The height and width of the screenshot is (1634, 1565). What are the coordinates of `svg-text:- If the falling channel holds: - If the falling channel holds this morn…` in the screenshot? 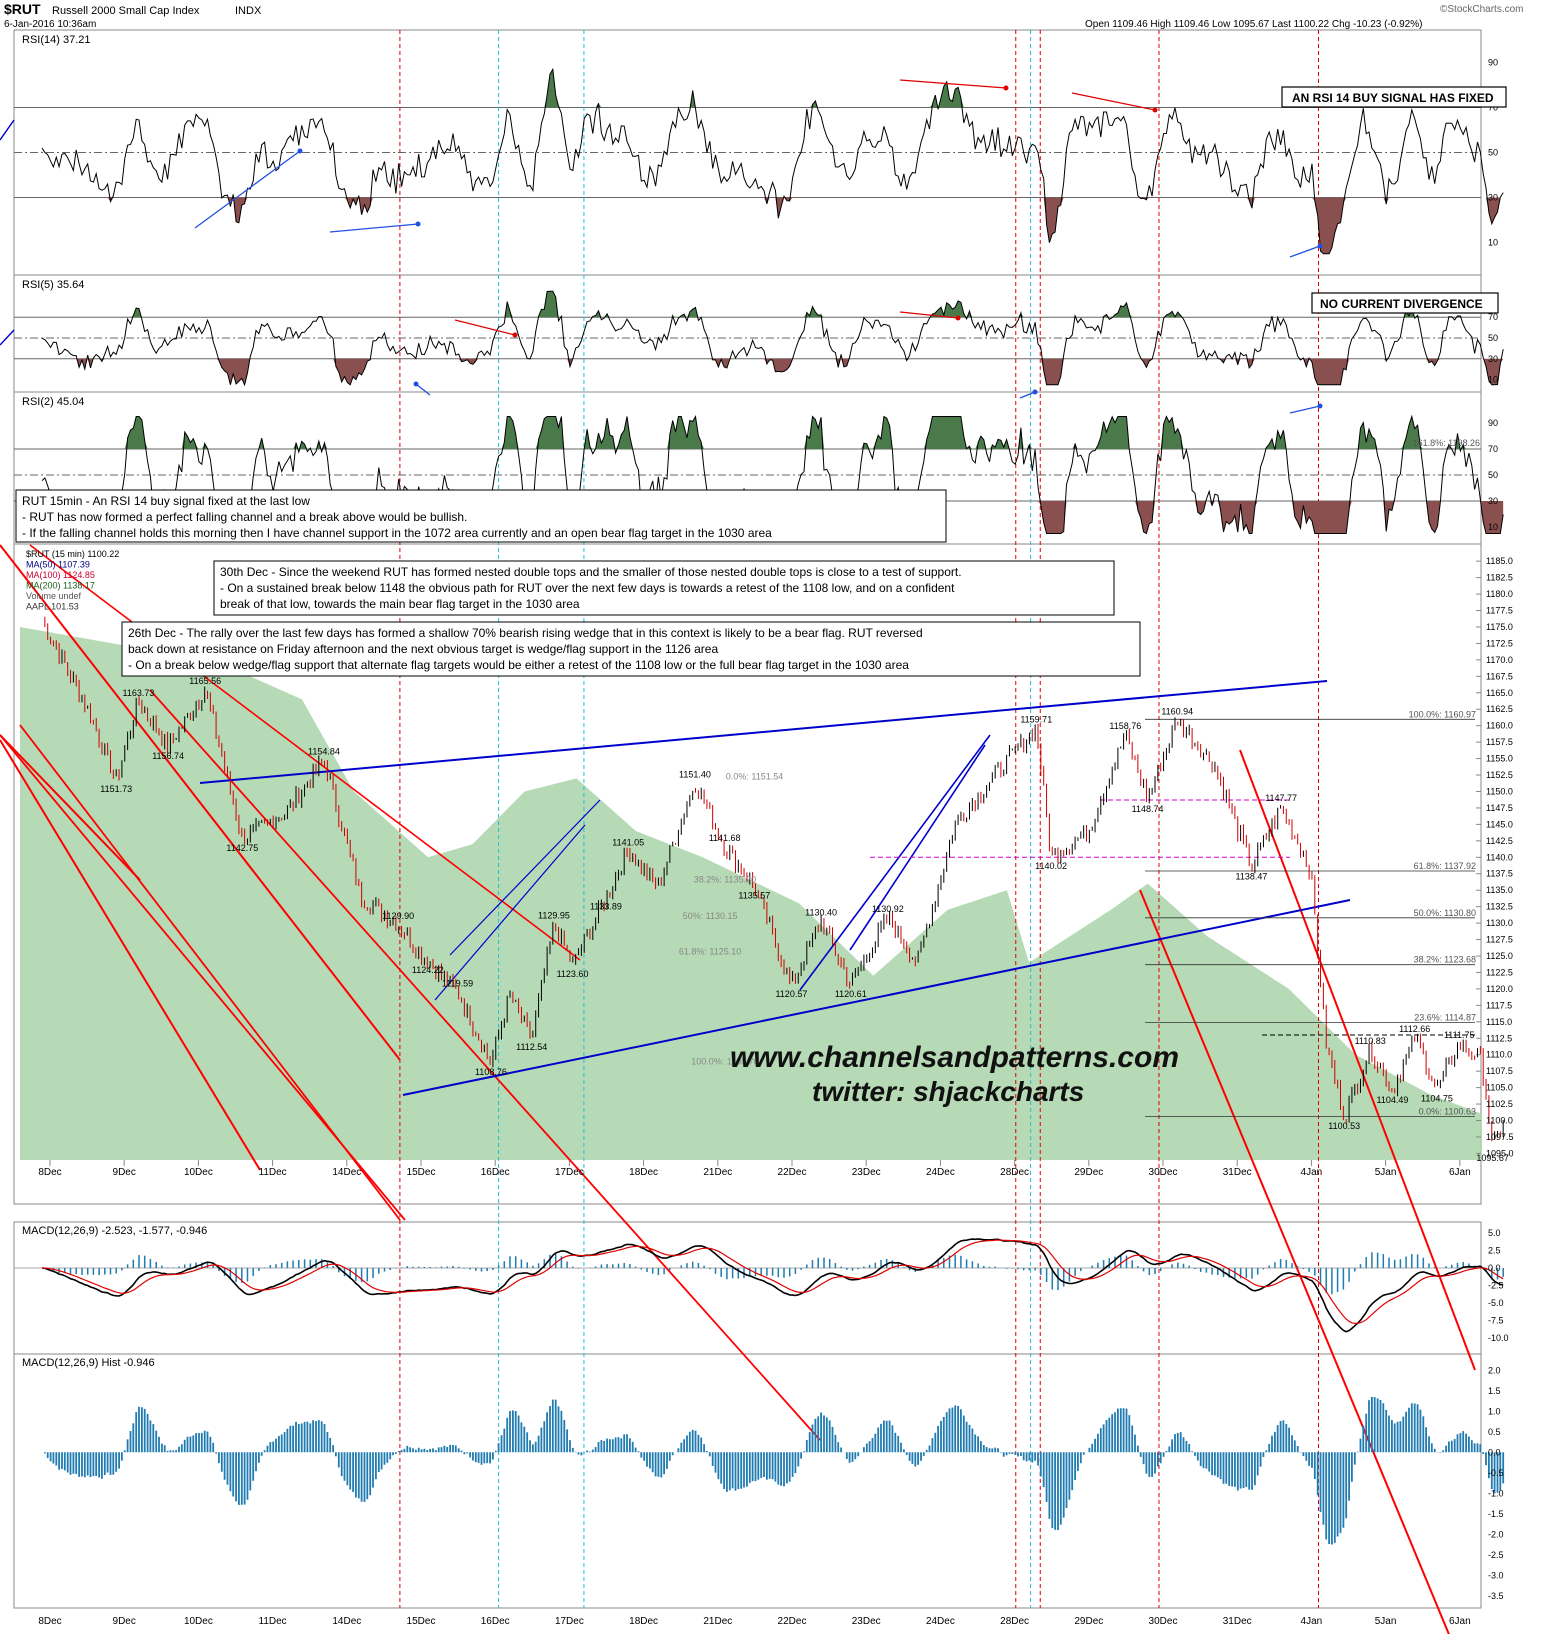 It's located at (397, 533).